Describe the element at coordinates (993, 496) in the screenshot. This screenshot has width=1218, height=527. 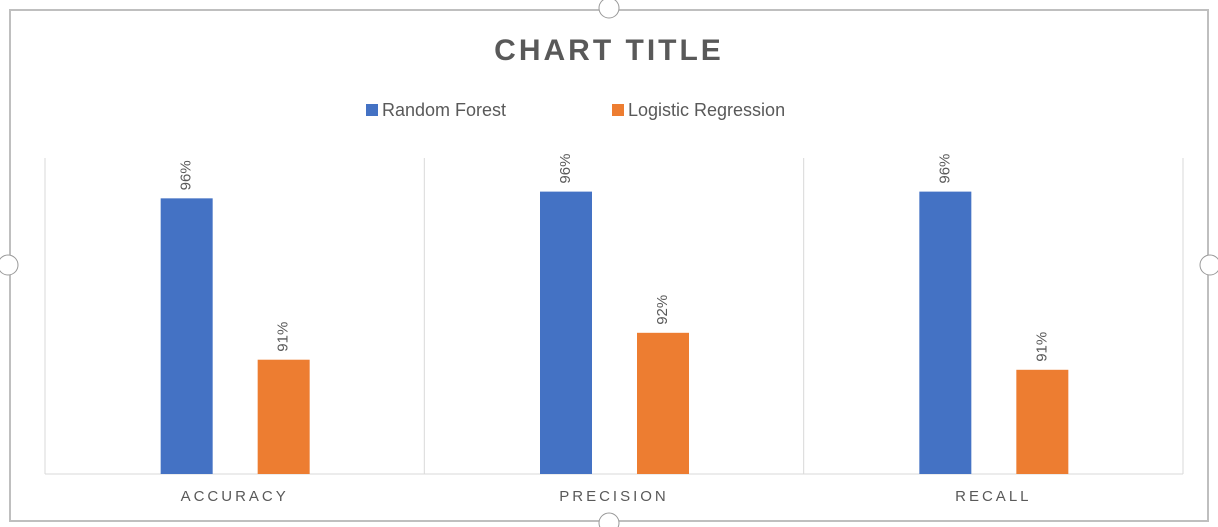
I see `x-tick-label: RECALL` at that location.